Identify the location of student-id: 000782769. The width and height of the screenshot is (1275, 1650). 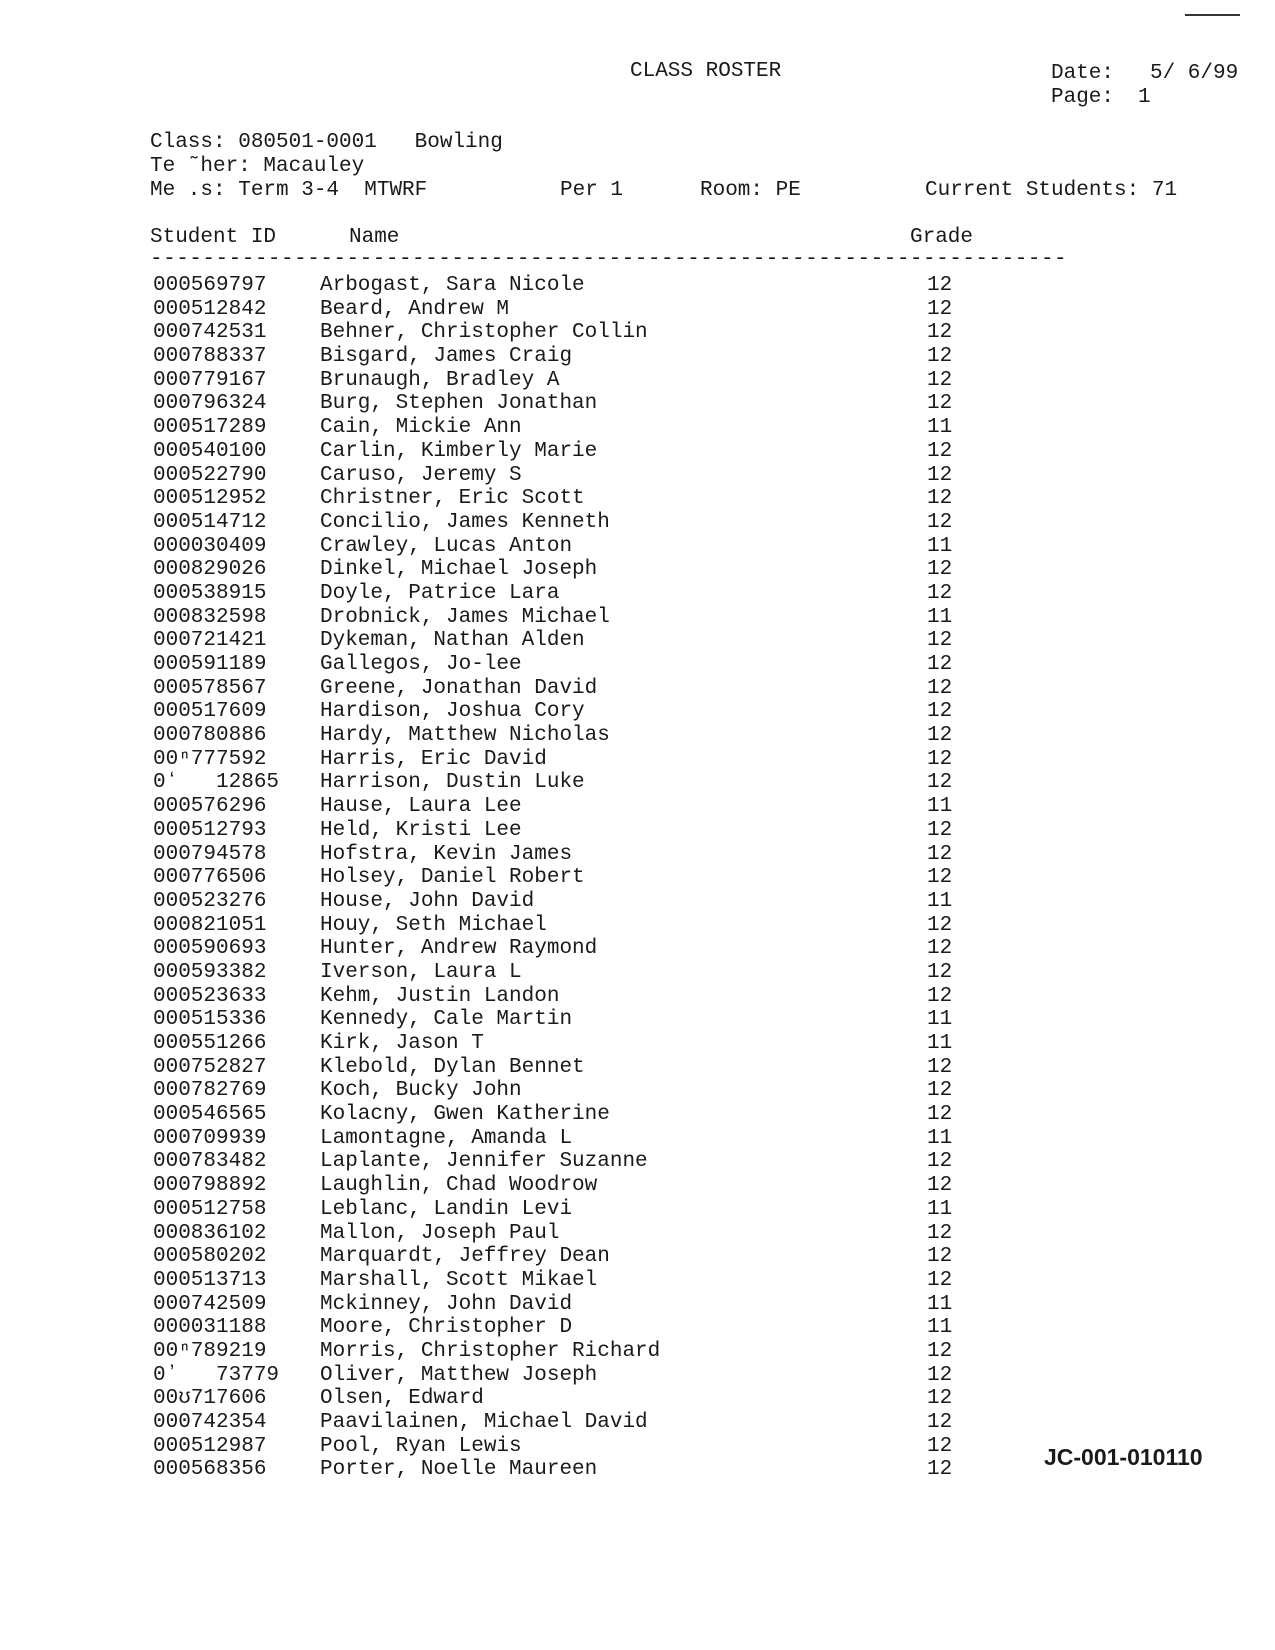
(210, 1091).